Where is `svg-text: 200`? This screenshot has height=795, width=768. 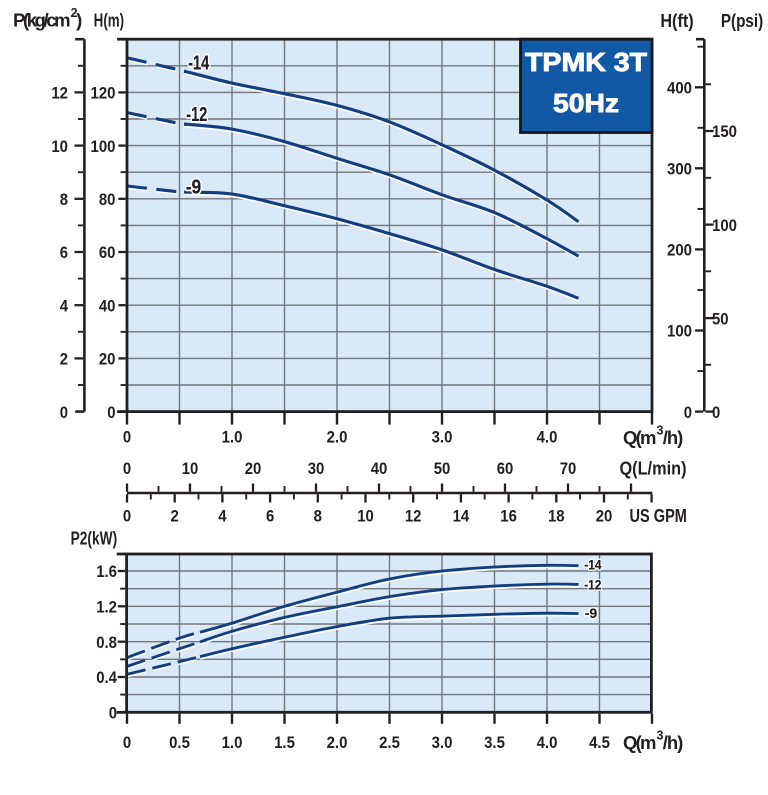
svg-text: 200 is located at coordinates (679, 250).